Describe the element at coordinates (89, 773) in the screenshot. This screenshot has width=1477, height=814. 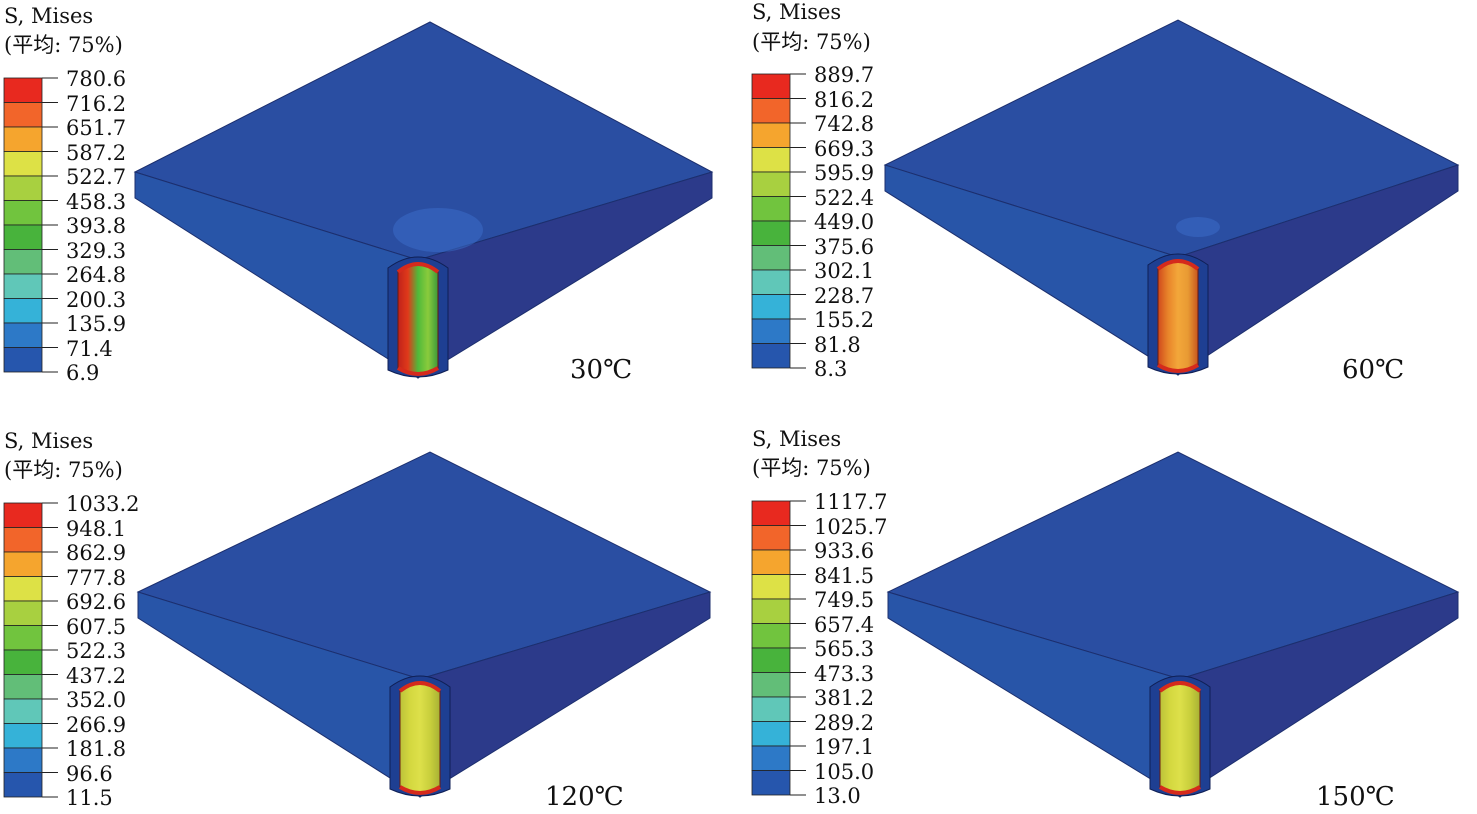
I see `legend-tick-label: 96.6` at that location.